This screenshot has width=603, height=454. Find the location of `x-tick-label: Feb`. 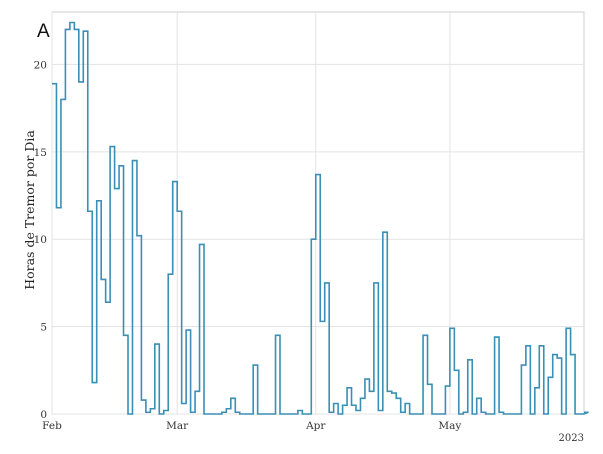

x-tick-label: Feb is located at coordinates (52, 426).